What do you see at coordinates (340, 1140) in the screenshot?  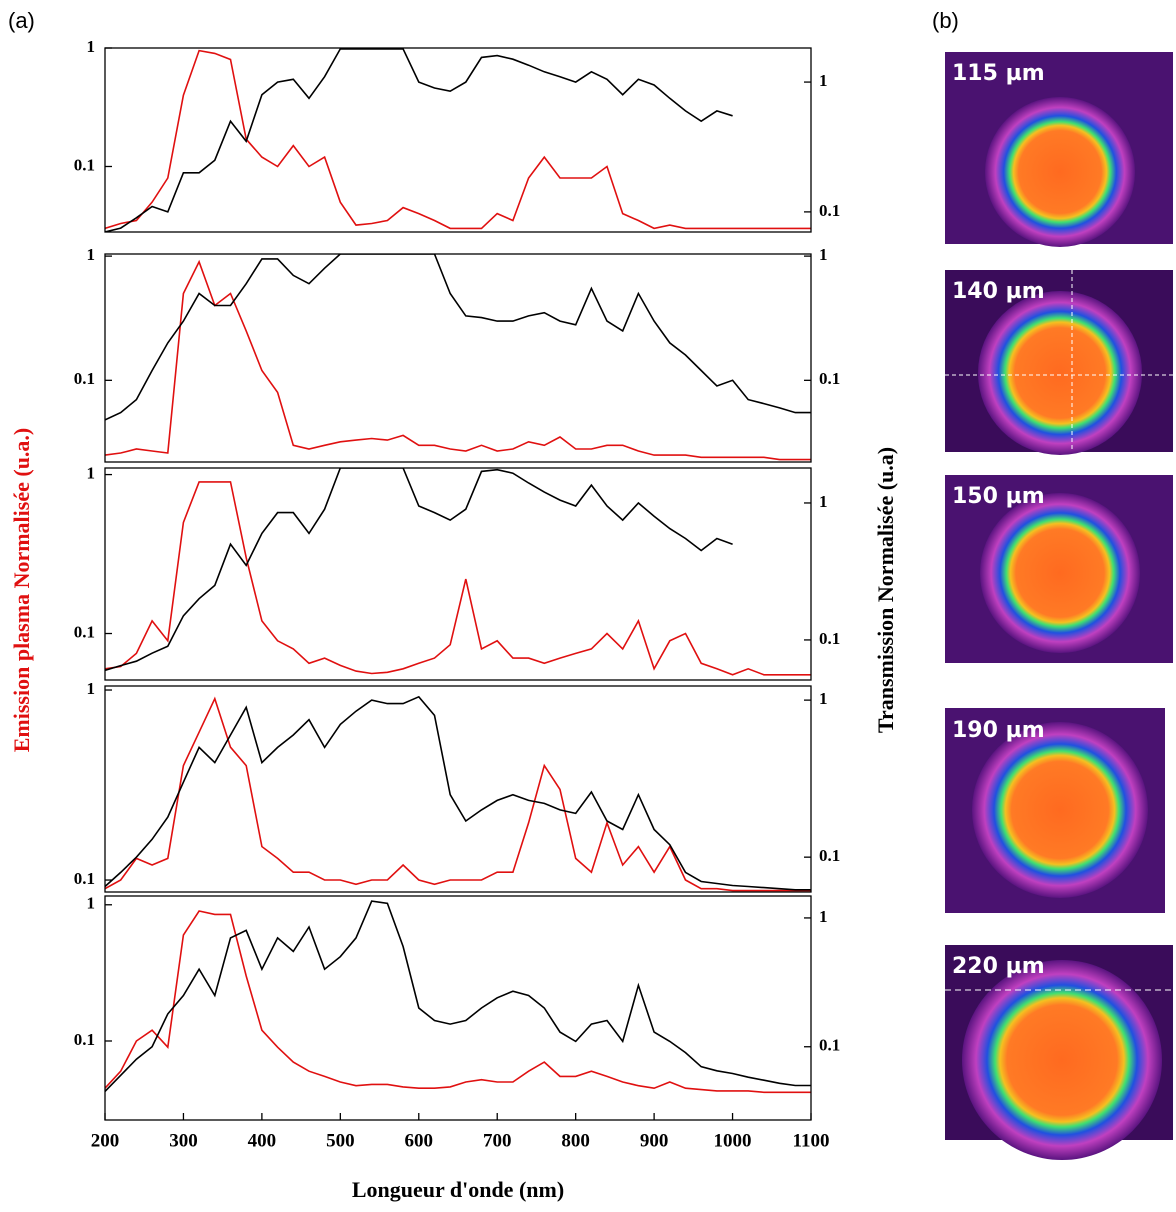 I see `x-tick-label: 500` at bounding box center [340, 1140].